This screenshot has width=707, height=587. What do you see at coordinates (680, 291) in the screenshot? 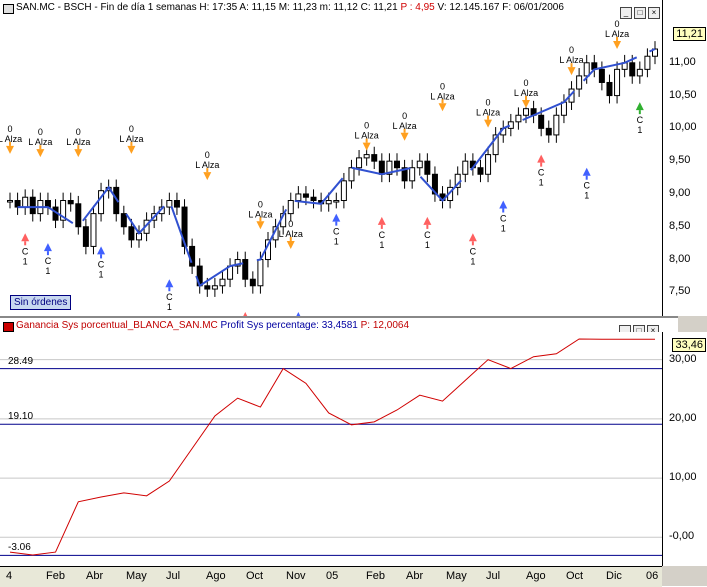
I see `price-tick-label: 7,50` at bounding box center [680, 291].